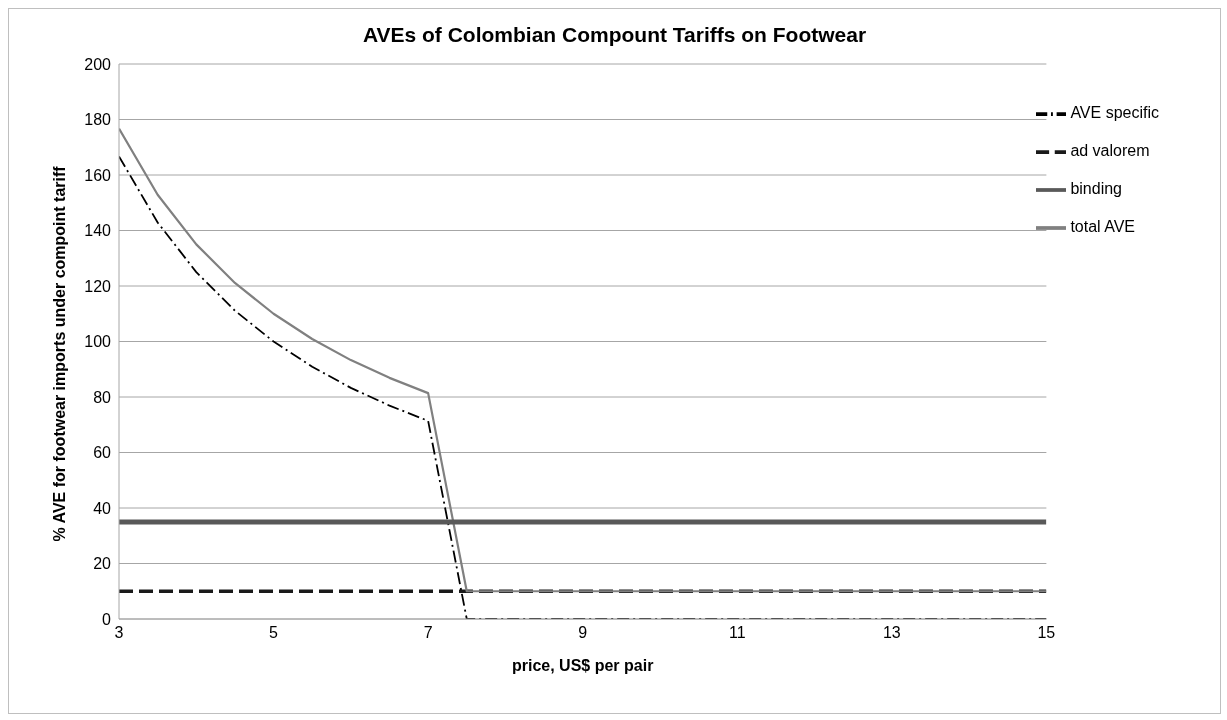 The height and width of the screenshot is (720, 1227). What do you see at coordinates (582, 665) in the screenshot?
I see `x-axis-title: price, US$ per pair` at bounding box center [582, 665].